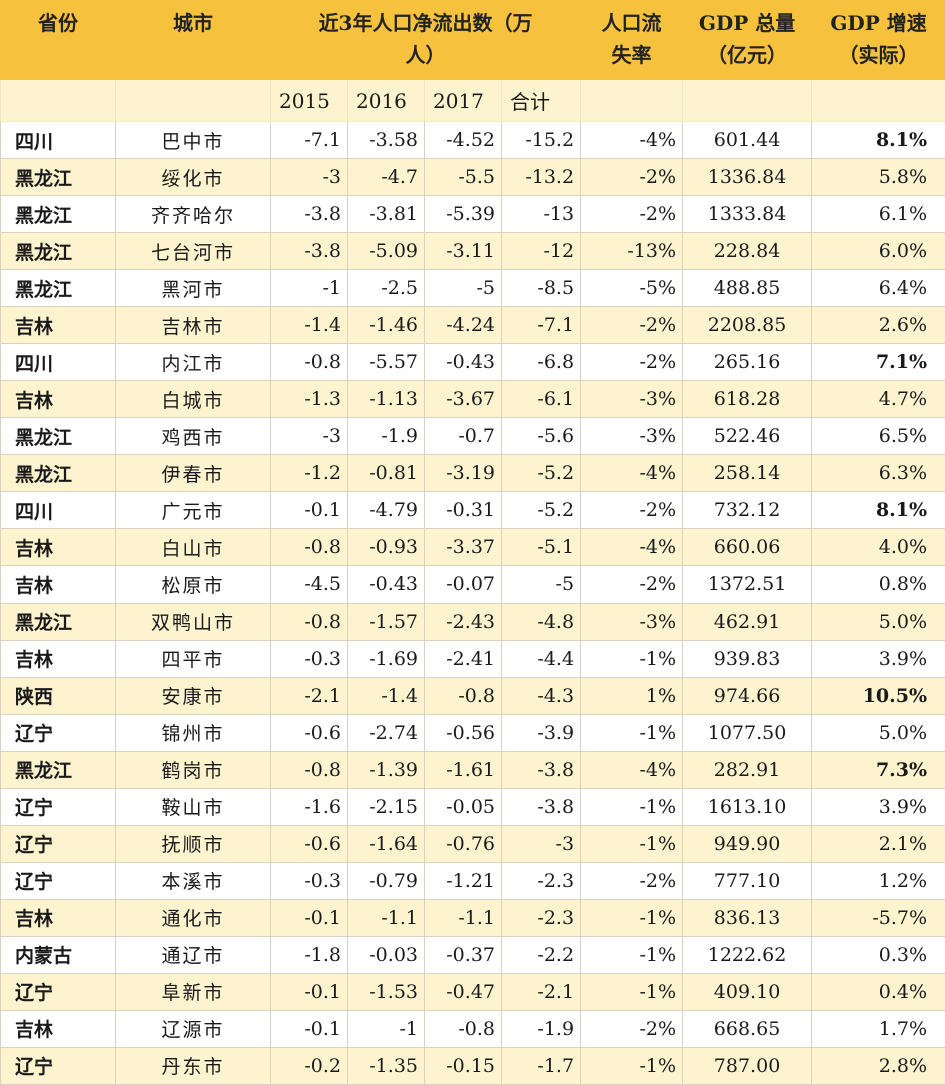  I want to click on gdp-total-cell: 488.85, so click(747, 288).